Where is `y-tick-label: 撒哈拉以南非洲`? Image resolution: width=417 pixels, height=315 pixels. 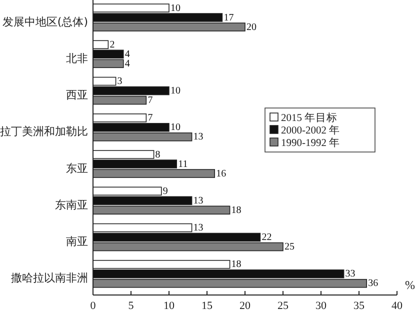 y-tick-label: 撒哈拉以南非洲 is located at coordinates (49, 278).